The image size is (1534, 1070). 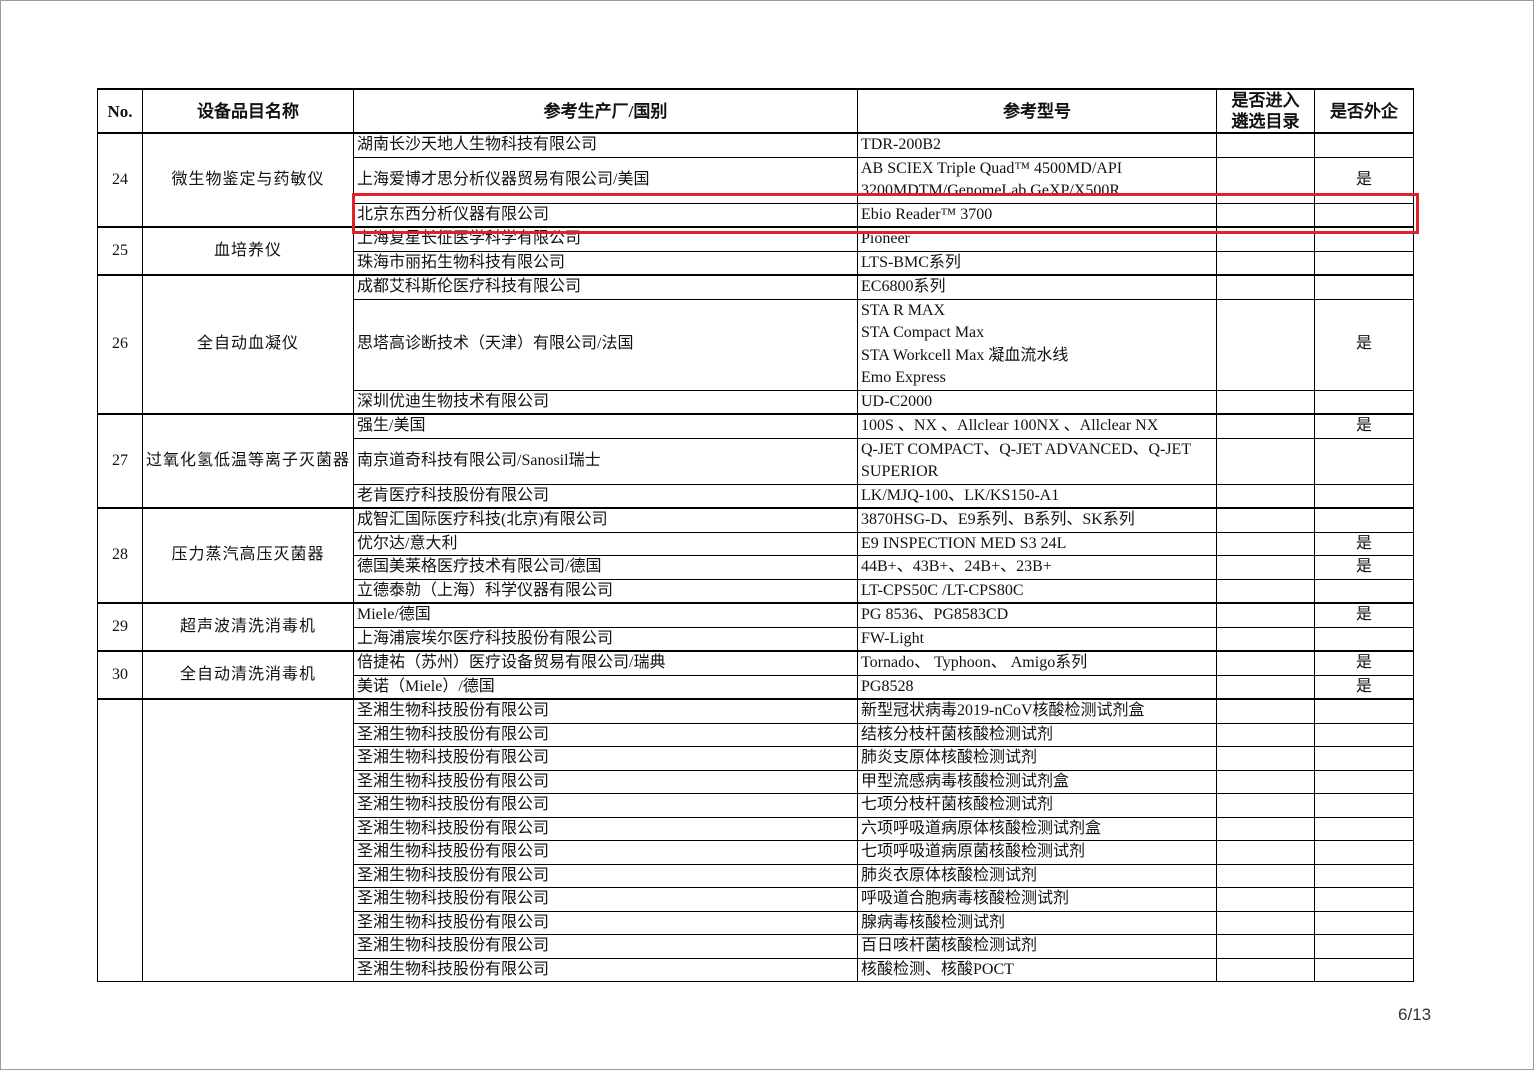 What do you see at coordinates (248, 675) in the screenshot?
I see `item-name: 全自动清洗消毒机` at bounding box center [248, 675].